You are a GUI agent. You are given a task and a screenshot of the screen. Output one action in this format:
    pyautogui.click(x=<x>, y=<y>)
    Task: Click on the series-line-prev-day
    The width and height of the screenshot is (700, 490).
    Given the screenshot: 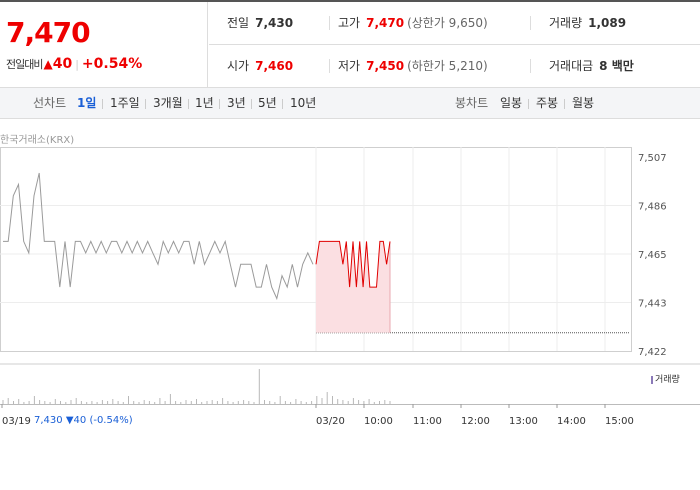 What is the action you would take?
    pyautogui.click(x=158, y=236)
    